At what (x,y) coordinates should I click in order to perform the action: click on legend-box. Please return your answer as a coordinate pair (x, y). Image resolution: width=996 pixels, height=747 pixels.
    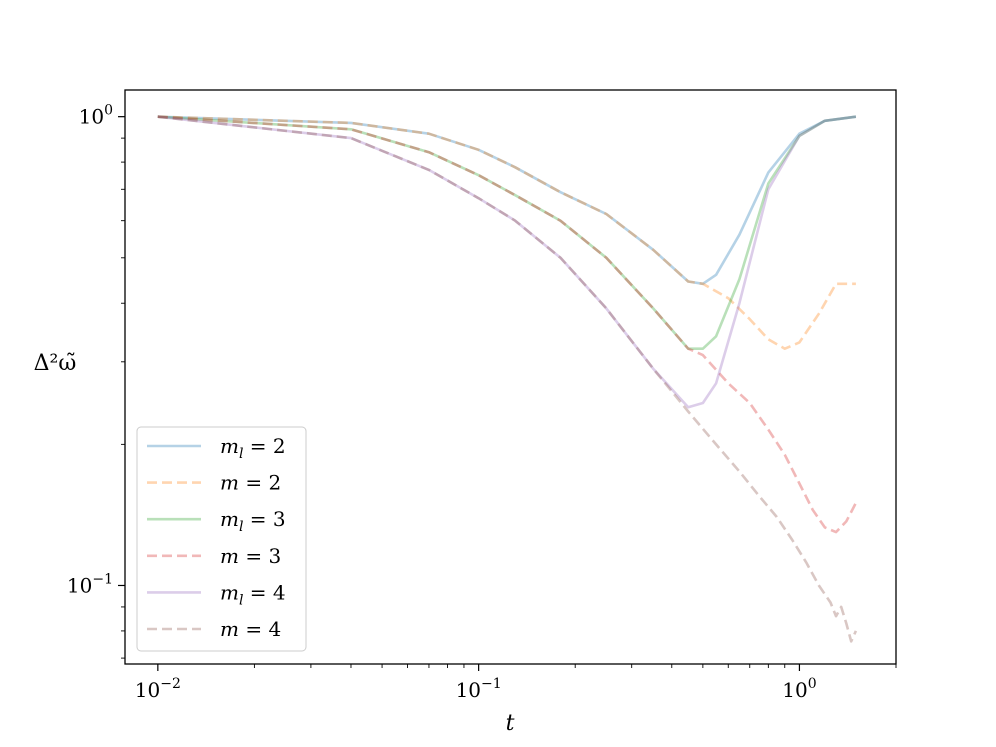
    Looking at the image, I should click on (221, 539).